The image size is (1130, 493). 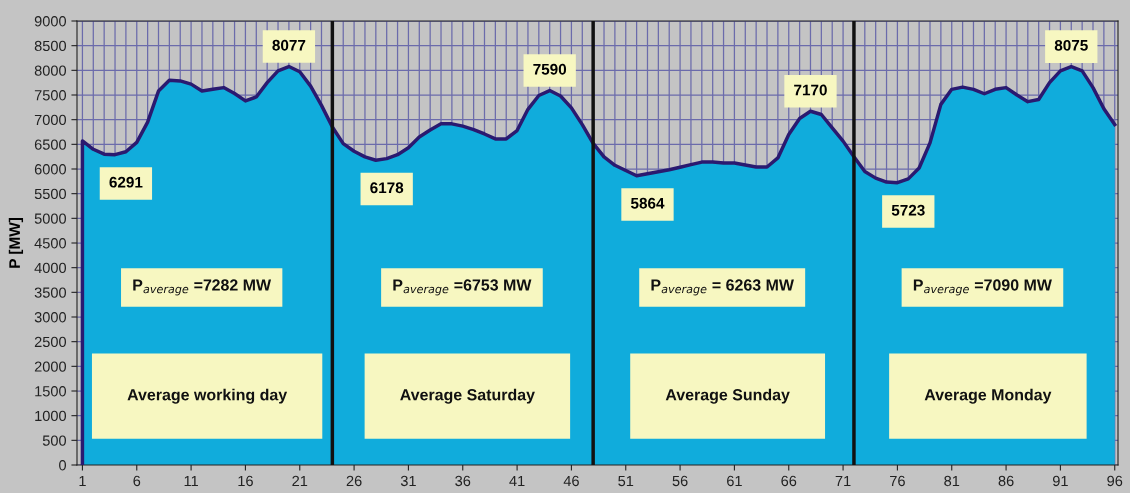 I want to click on y-tick-label: 4000, so click(x=50, y=268).